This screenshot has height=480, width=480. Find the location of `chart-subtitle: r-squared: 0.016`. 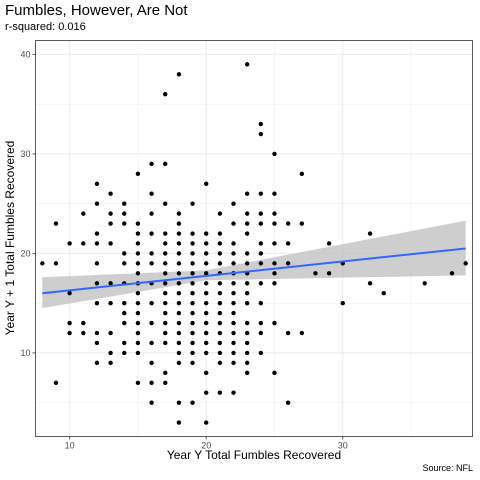

chart-subtitle: r-squared: 0.016 is located at coordinates (45, 27).